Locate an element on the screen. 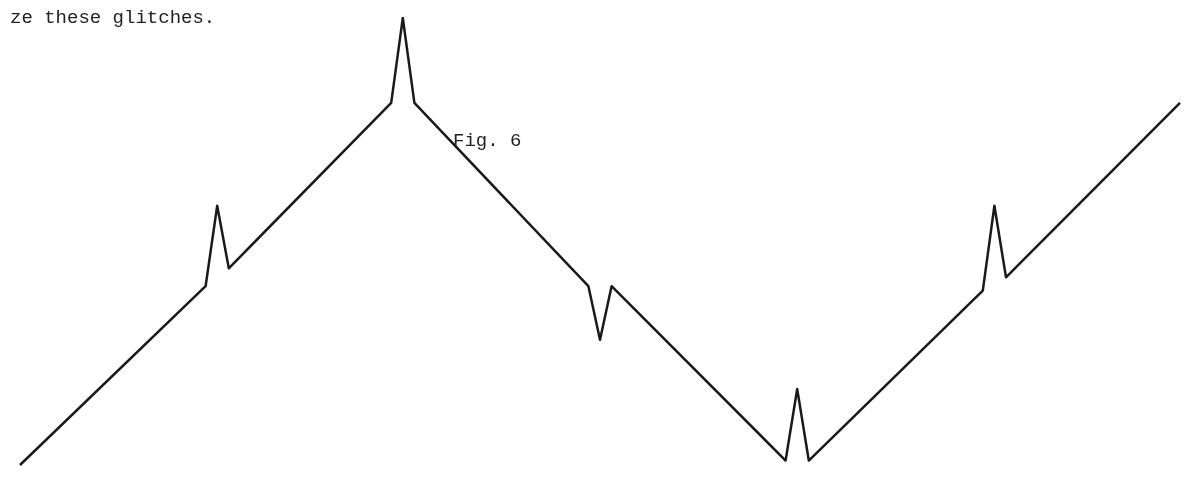 Image resolution: width=1197 pixels, height=481 pixels. annotation: ze these glitches. is located at coordinates (113, 17).